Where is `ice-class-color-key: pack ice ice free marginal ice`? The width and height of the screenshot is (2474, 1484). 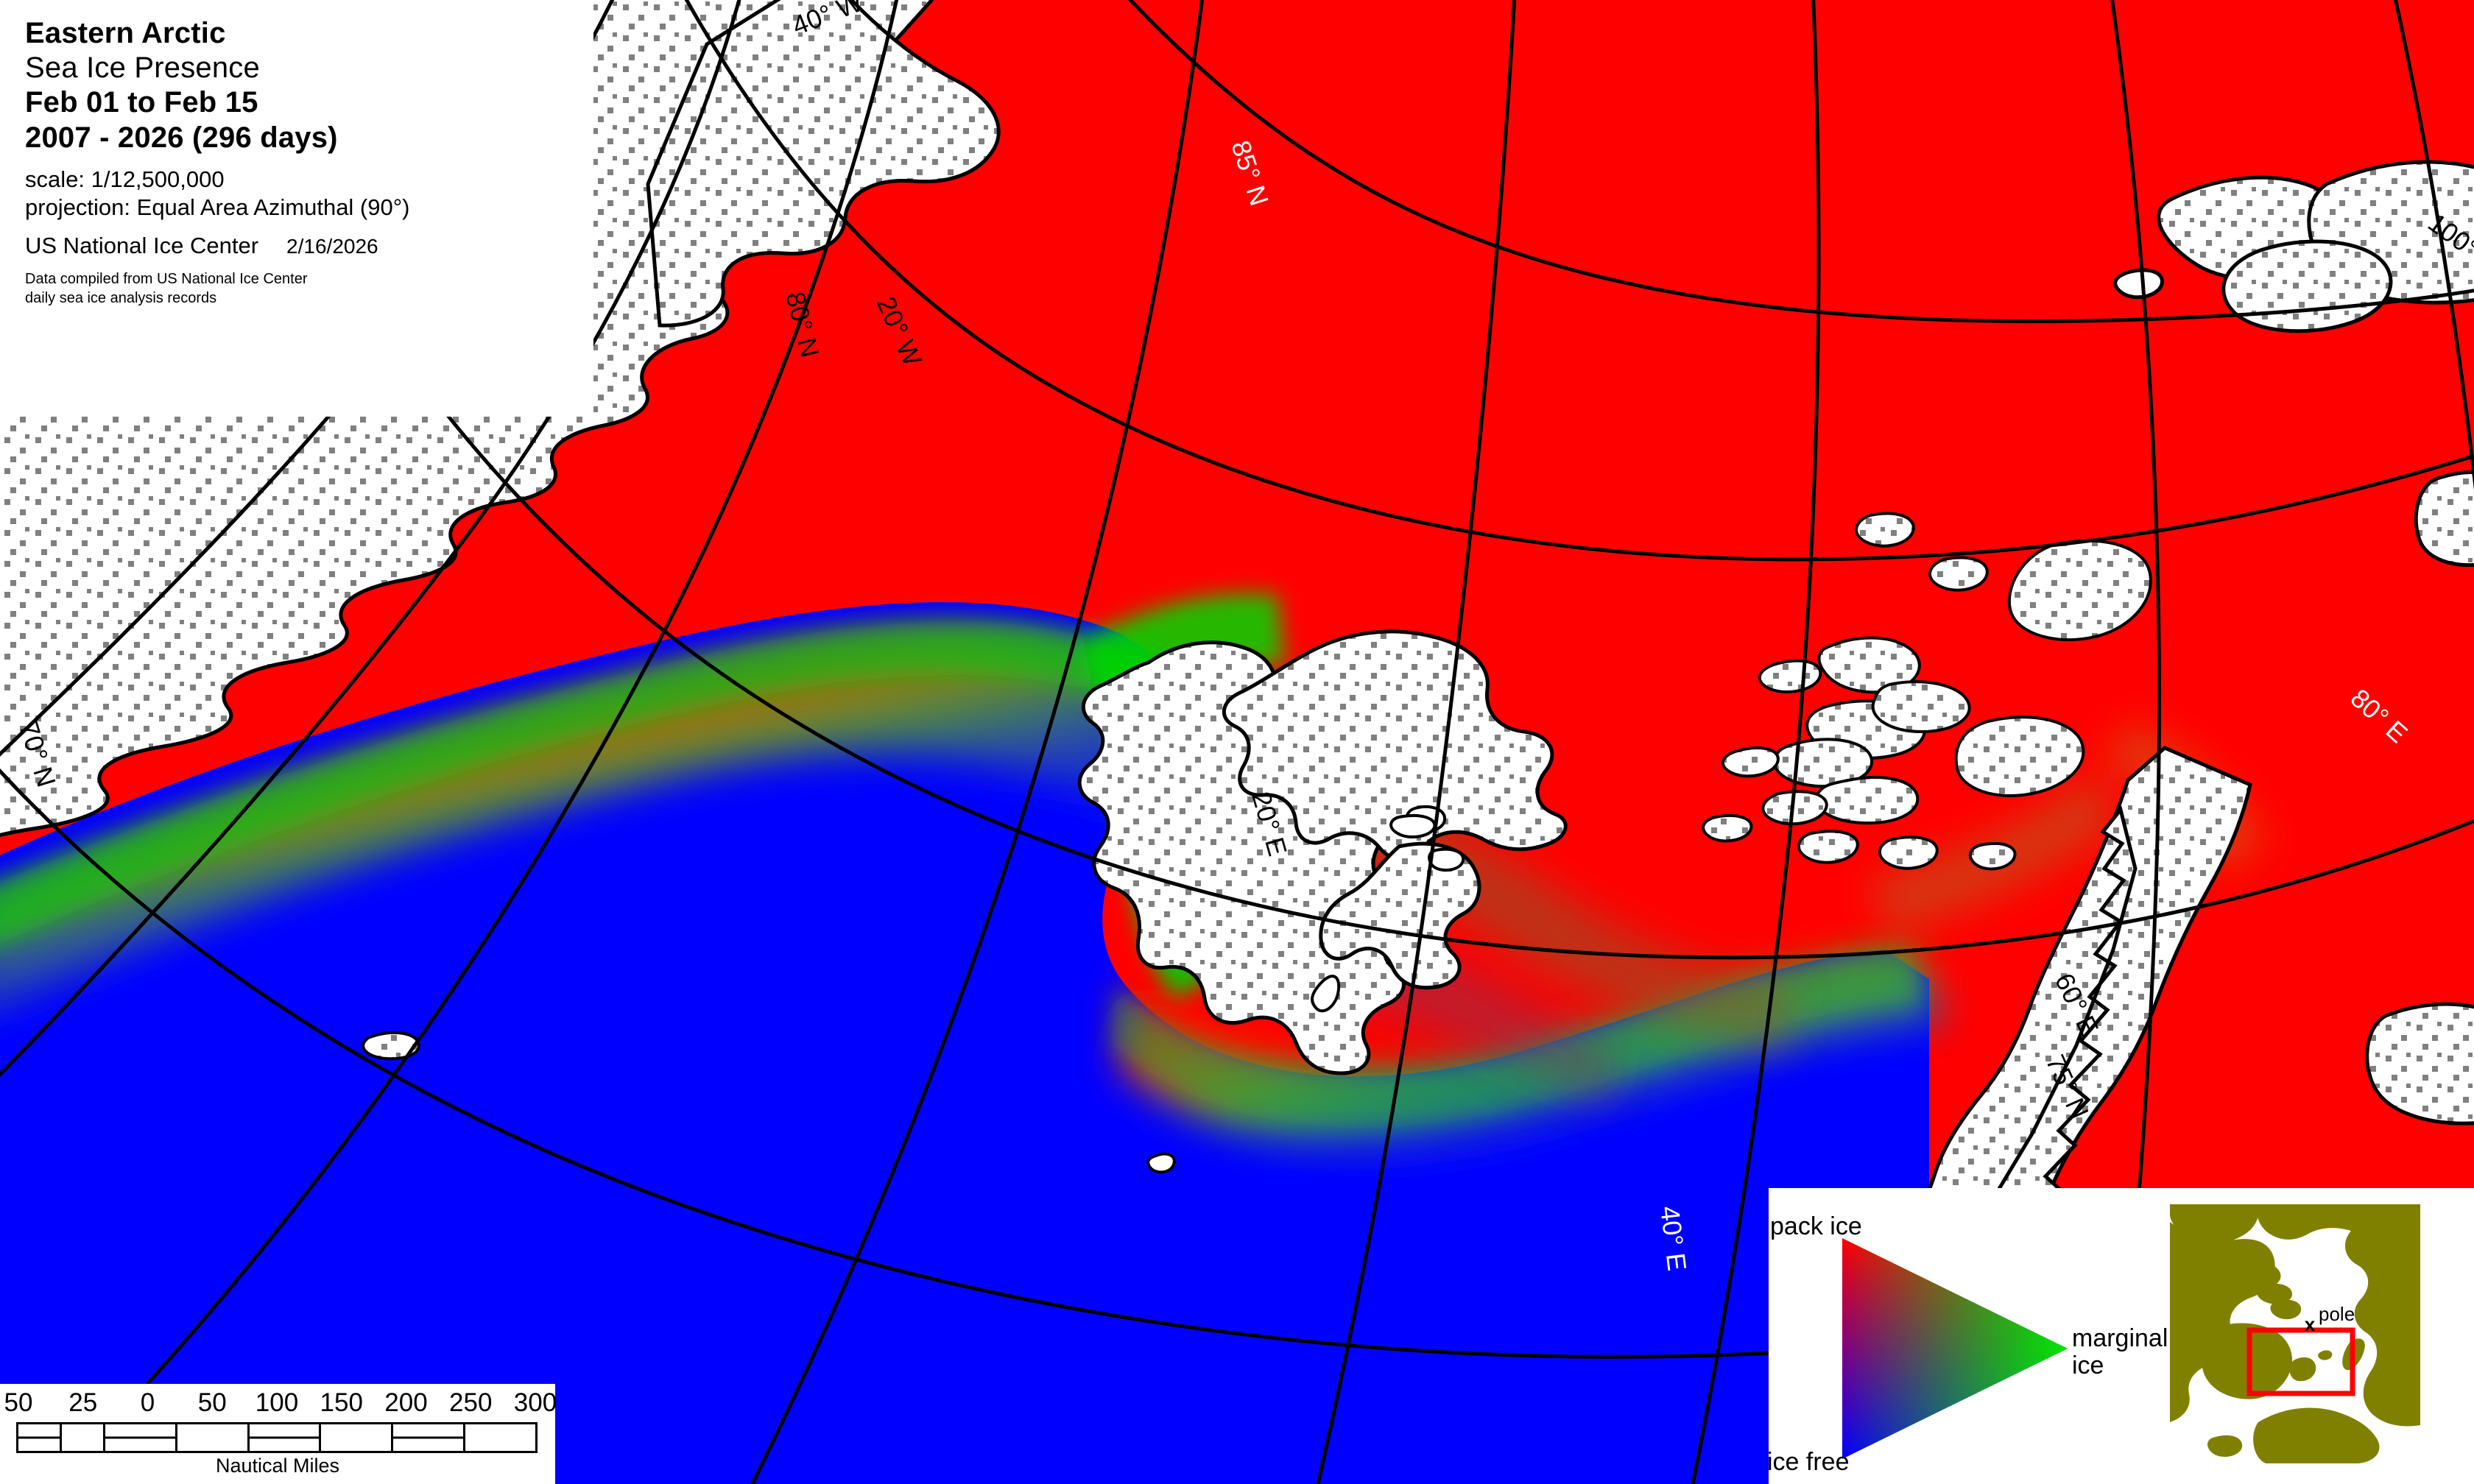 ice-class-color-key: pack ice ice free marginal ice is located at coordinates (1968, 1342).